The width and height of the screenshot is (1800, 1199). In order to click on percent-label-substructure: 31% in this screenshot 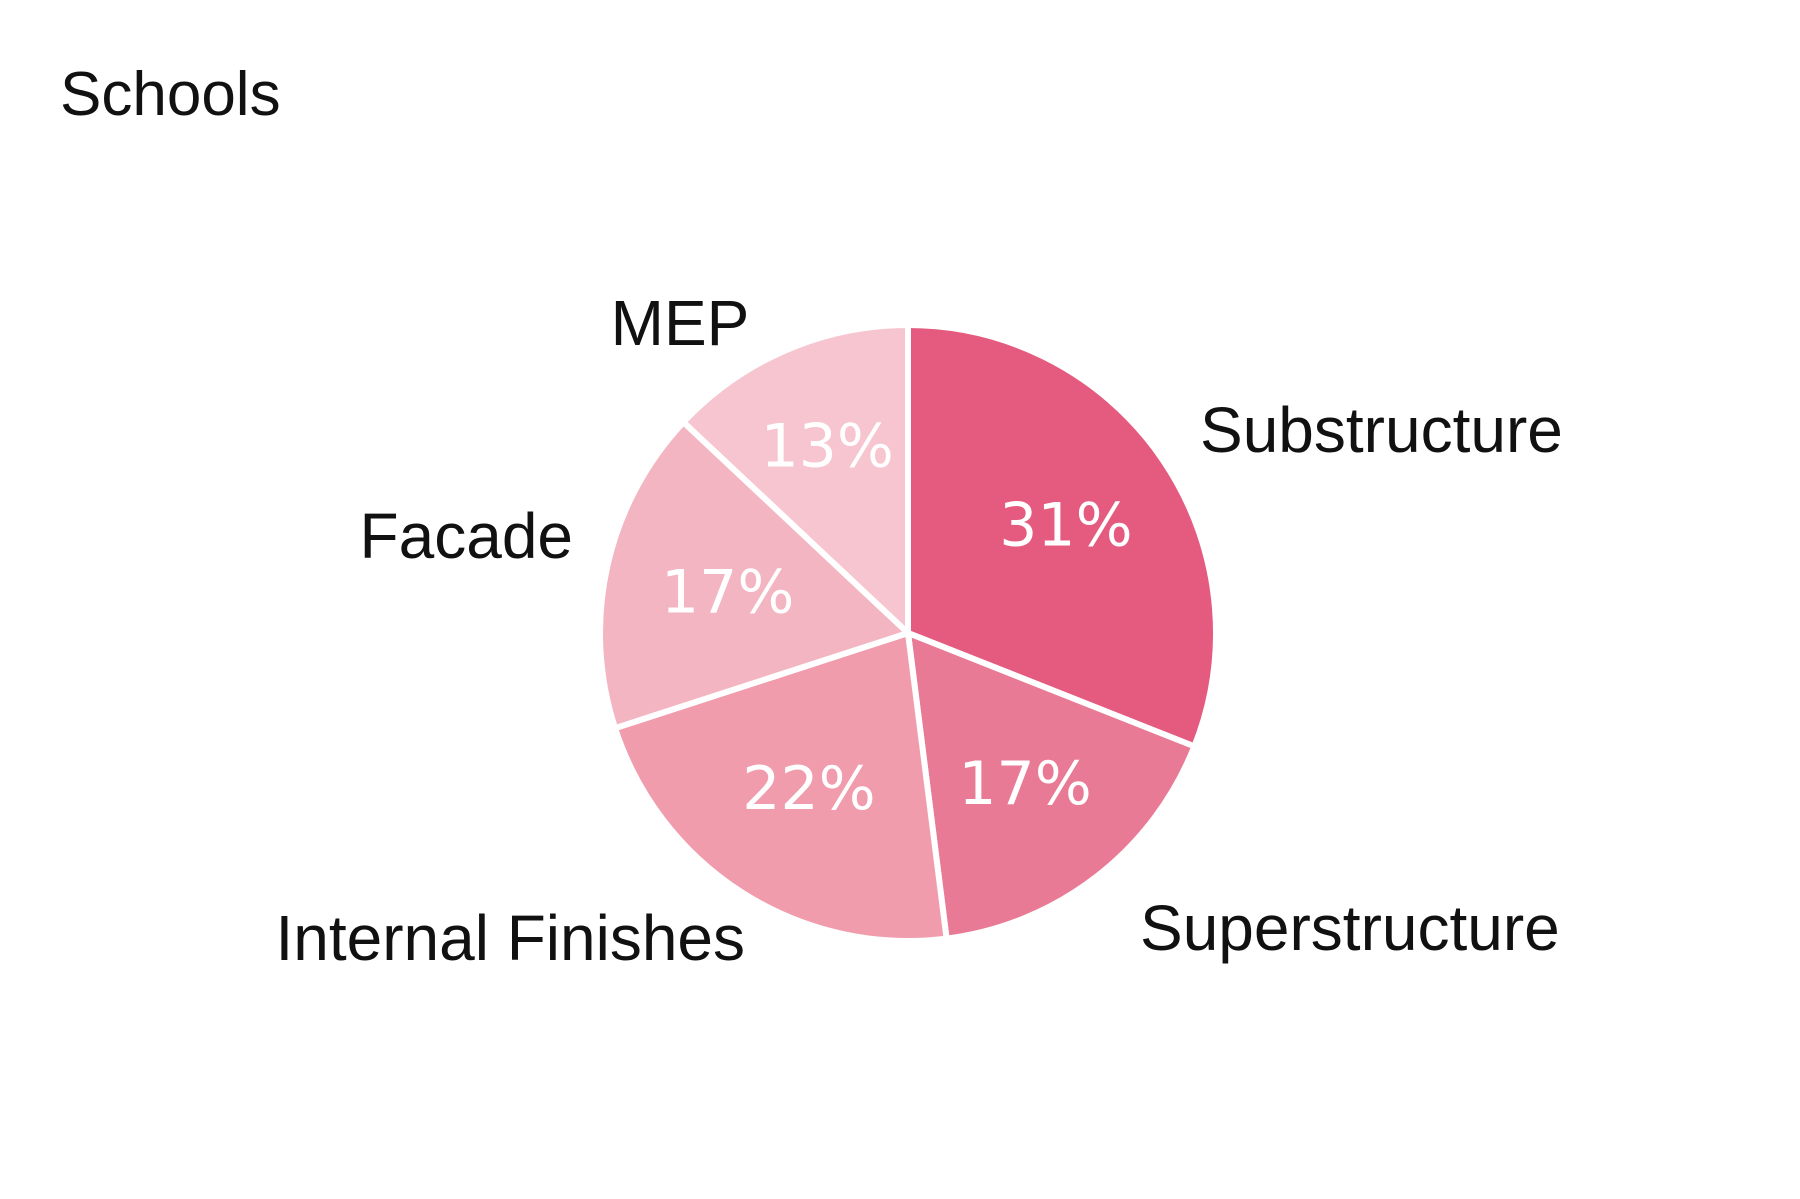, I will do `click(1065, 526)`.